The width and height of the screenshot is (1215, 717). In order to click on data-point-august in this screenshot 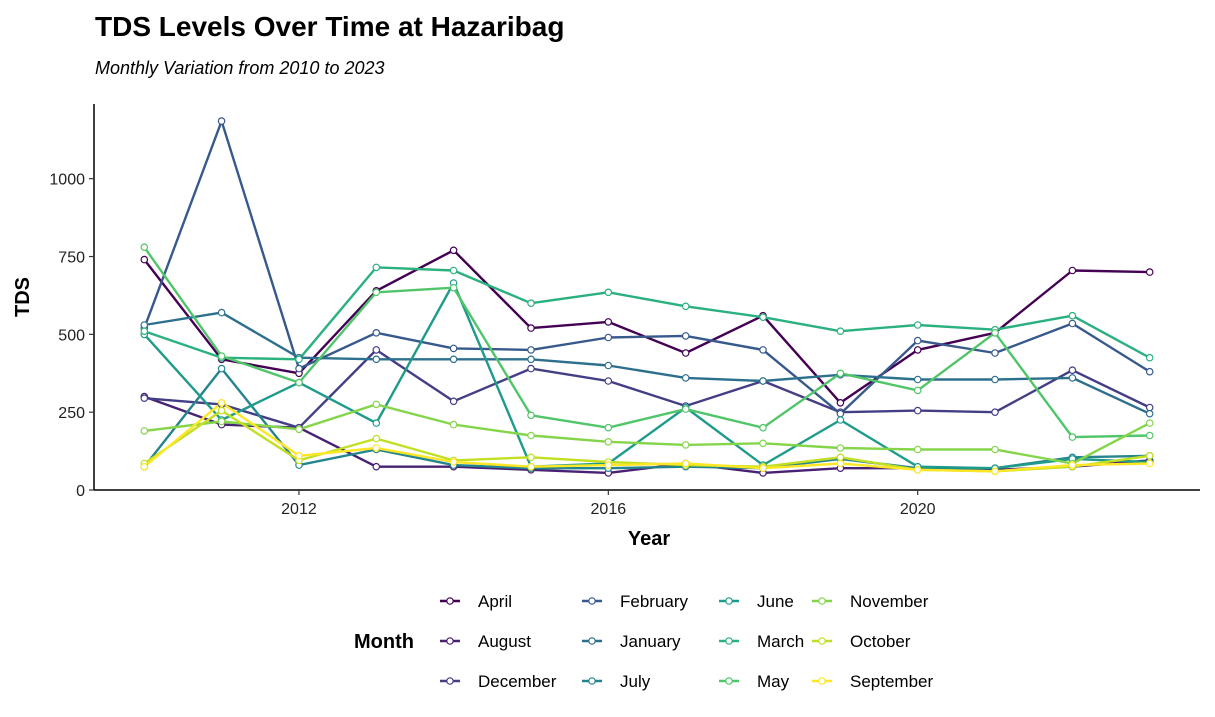, I will do `click(376, 466)`.